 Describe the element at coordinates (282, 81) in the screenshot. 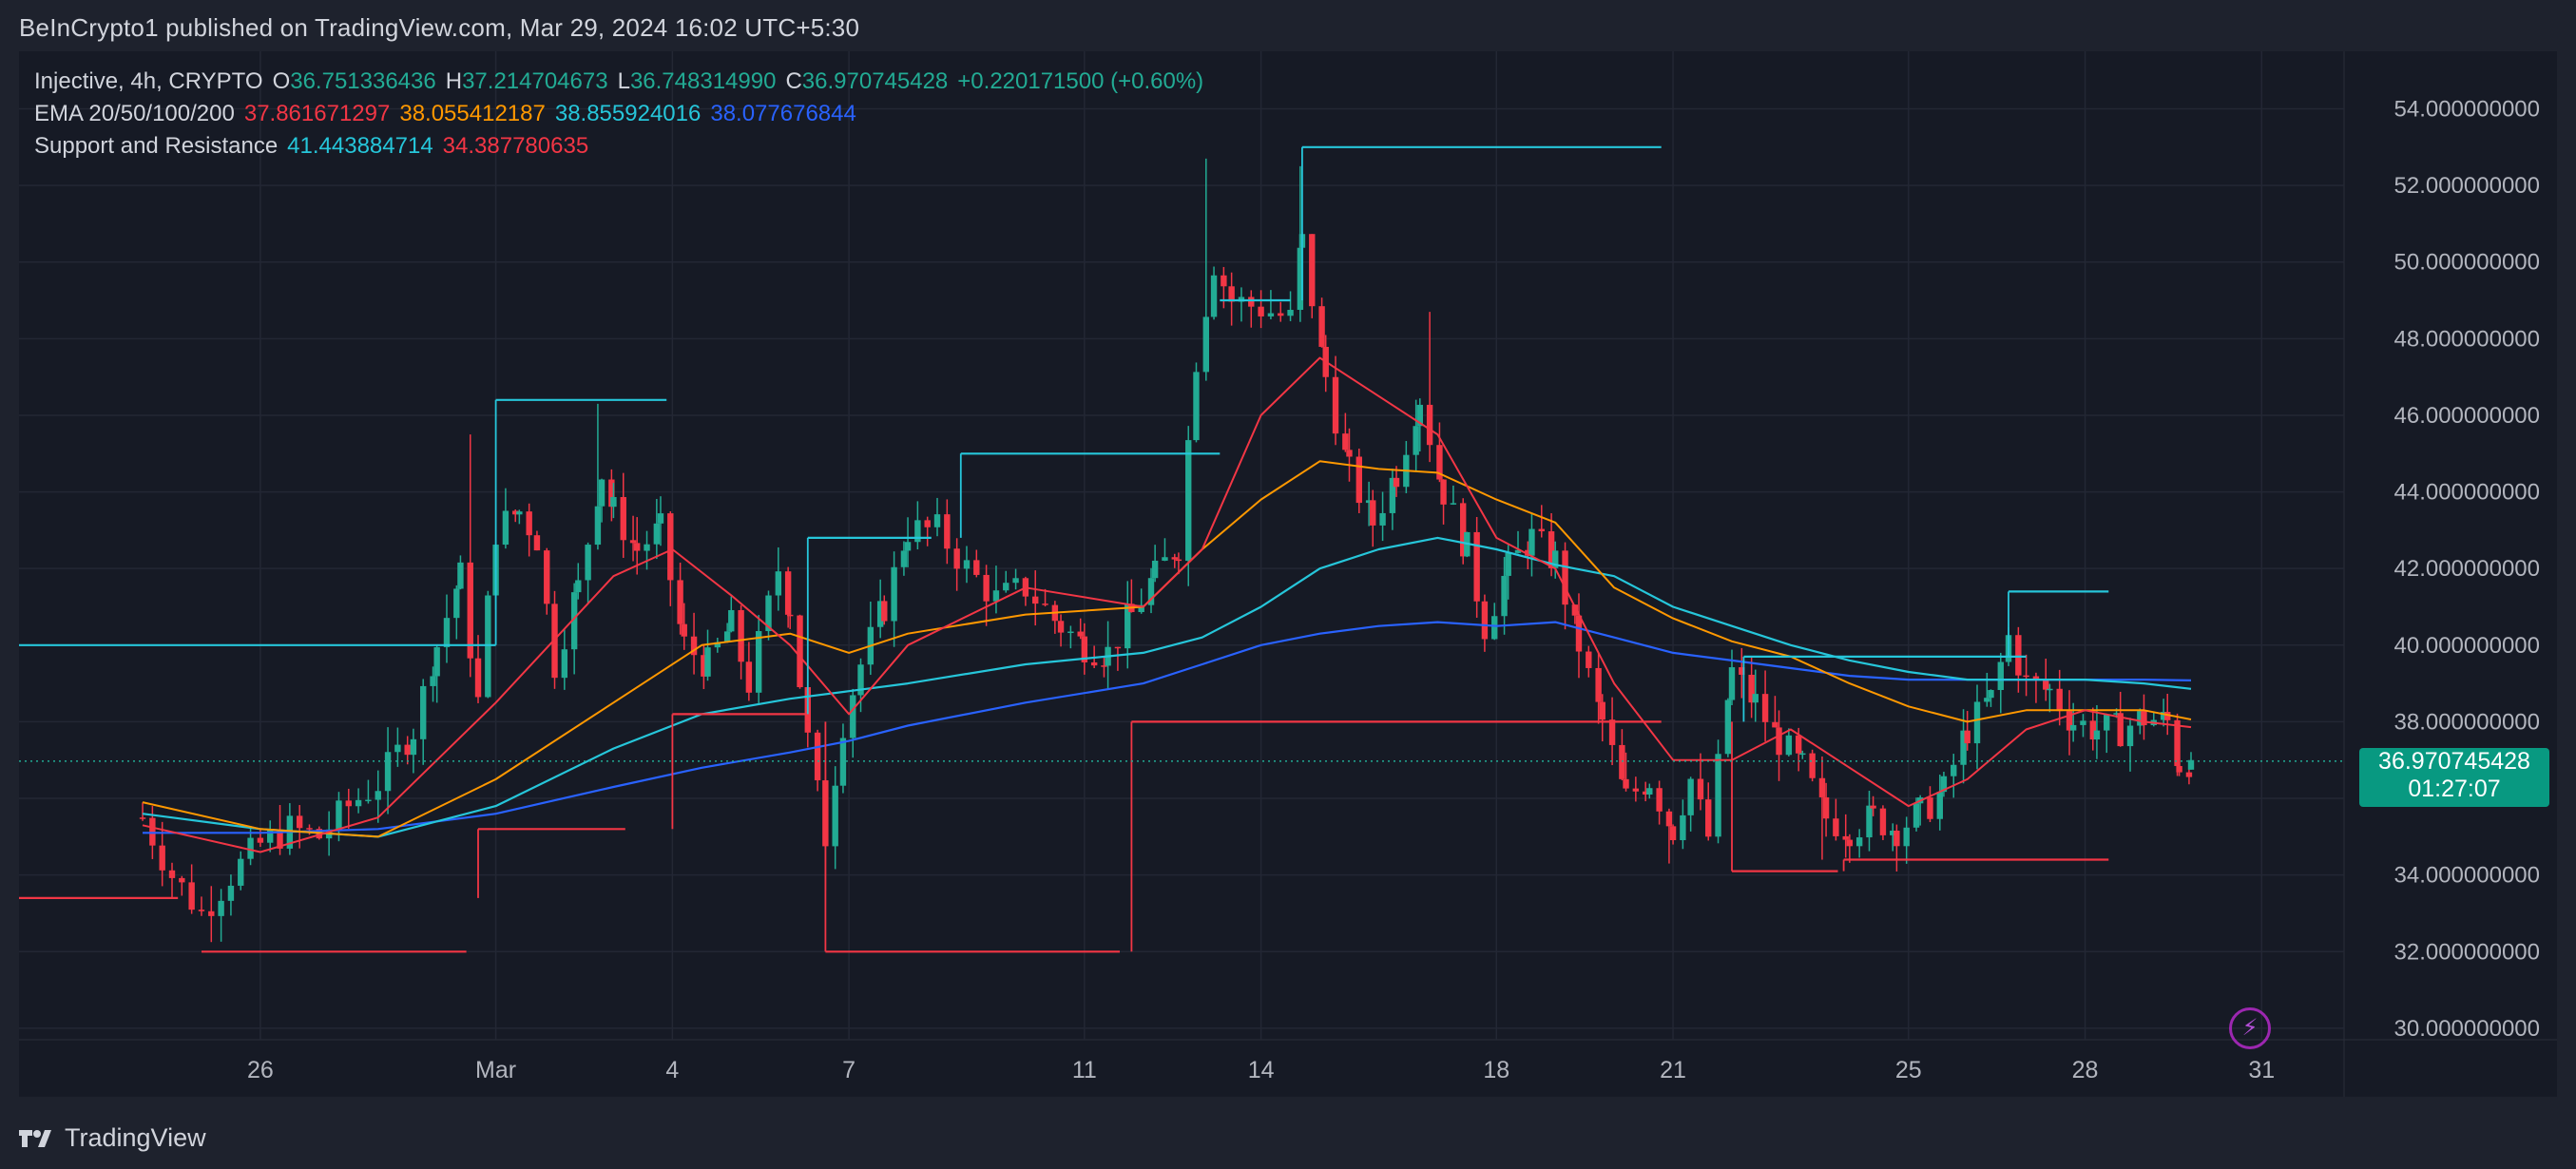

I see `legend-open-label: O` at that location.